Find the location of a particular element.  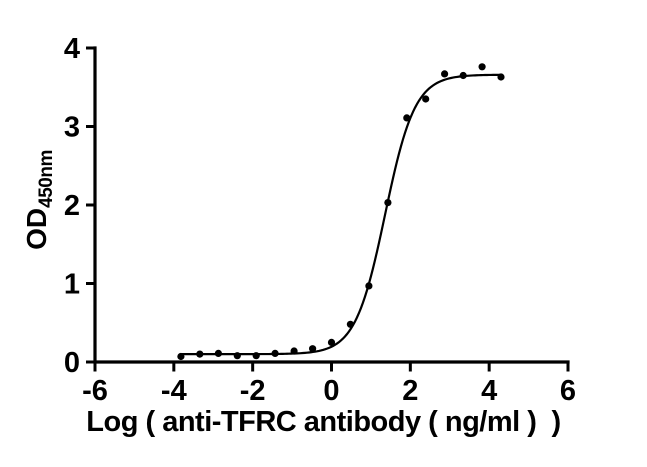

x-tick-label: -6 is located at coordinates (95, 391).